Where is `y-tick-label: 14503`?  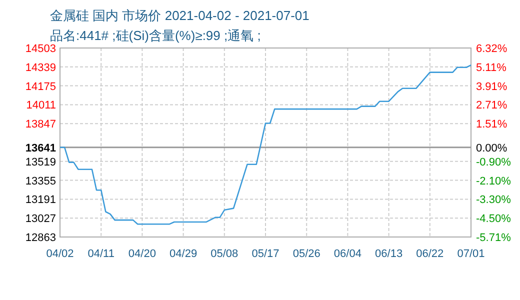
y-tick-label: 14503 is located at coordinates (40, 49).